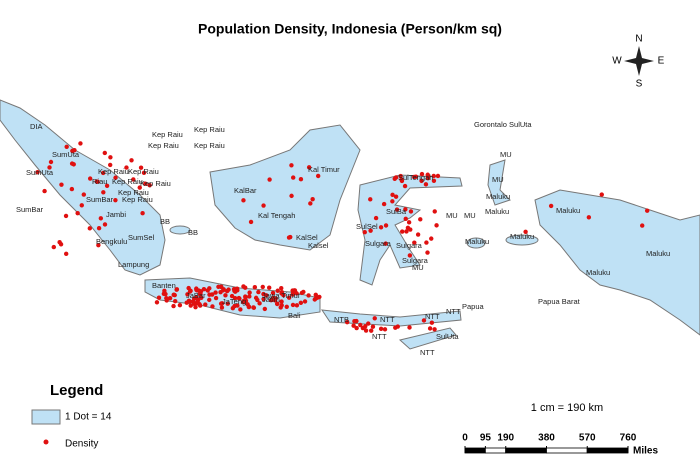 This screenshot has width=700, height=476. I want to click on compass-e: E, so click(661, 61).